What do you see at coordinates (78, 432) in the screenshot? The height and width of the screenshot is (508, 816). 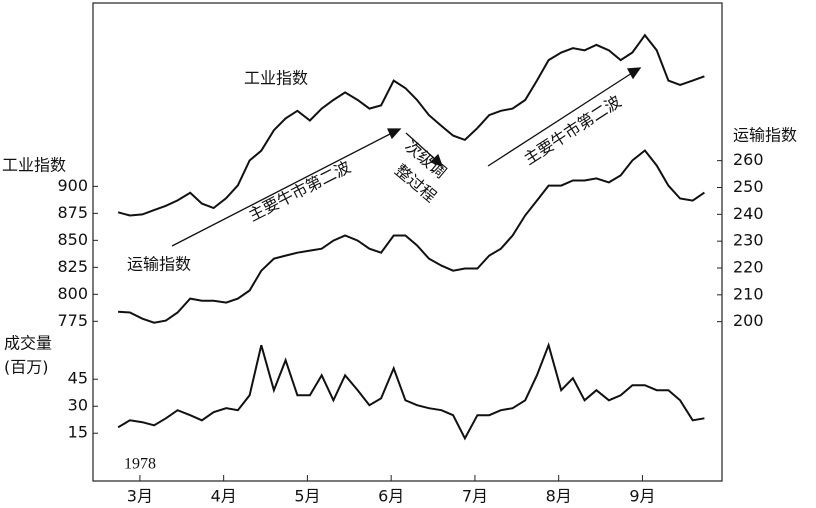 I see `y-tick-label: 15` at bounding box center [78, 432].